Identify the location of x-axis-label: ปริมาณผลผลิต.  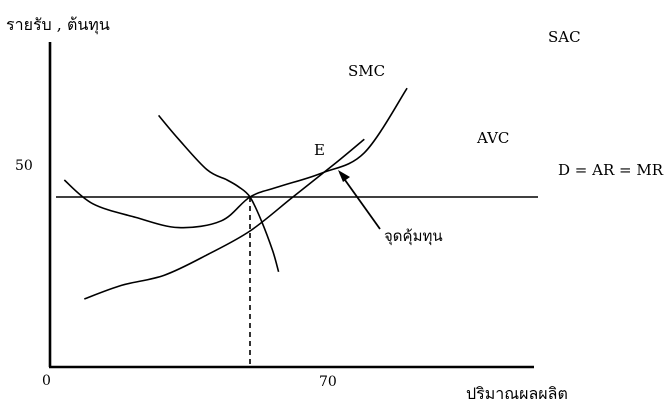
(517, 393).